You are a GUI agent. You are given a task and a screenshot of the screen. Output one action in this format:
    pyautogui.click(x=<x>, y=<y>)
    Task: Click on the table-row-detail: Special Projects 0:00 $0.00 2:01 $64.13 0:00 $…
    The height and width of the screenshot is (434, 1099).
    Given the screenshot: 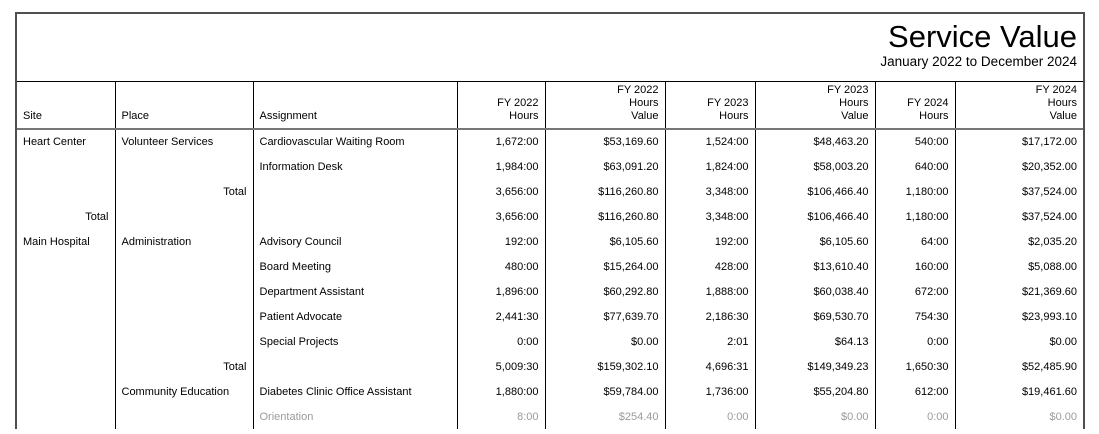 What is the action you would take?
    pyautogui.click(x=550, y=341)
    